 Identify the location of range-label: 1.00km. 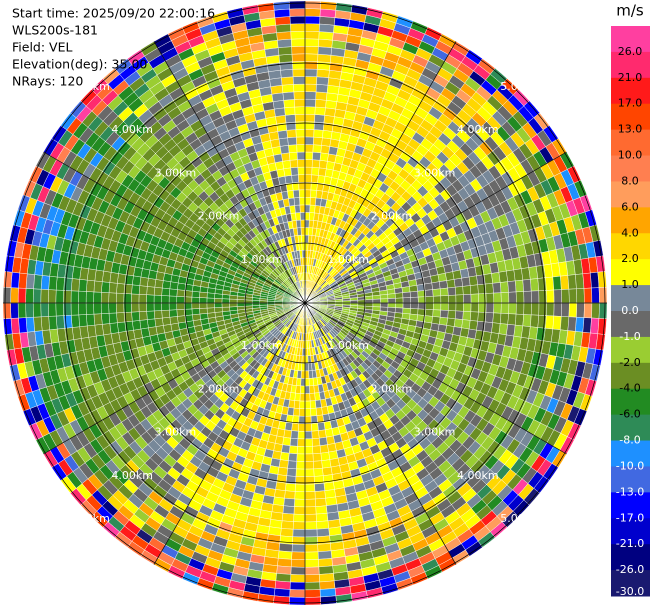
(348, 259).